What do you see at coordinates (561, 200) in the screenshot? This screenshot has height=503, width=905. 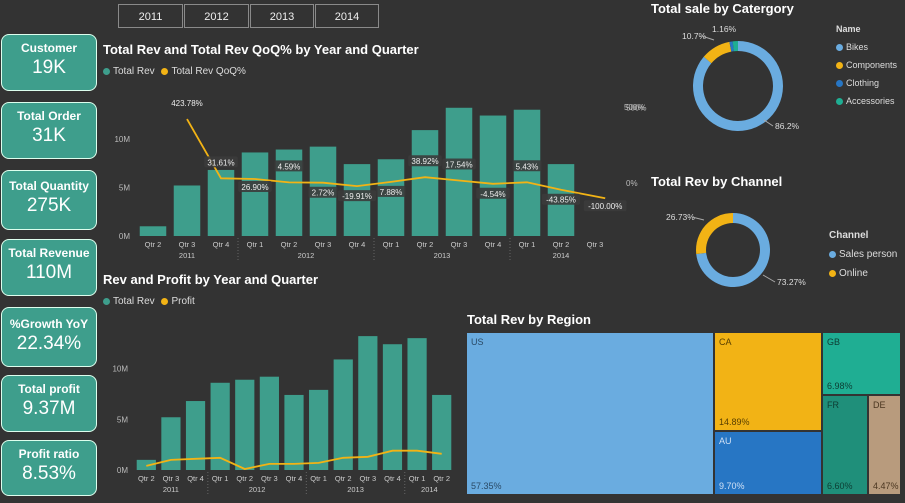 I see `qoq-data-label: -43.85%` at bounding box center [561, 200].